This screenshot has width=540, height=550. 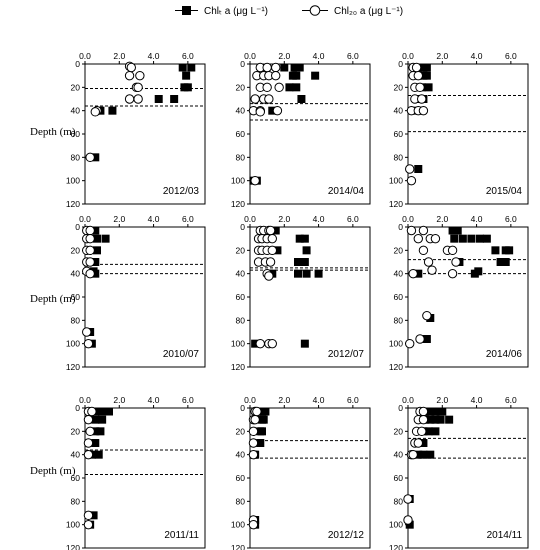 What do you see at coordinates (289, 11) in the screenshot?
I see `legend-group: Chlₜ a (μg L⁻¹) Chl₂₀ a (μg L⁻¹)` at bounding box center [289, 11].